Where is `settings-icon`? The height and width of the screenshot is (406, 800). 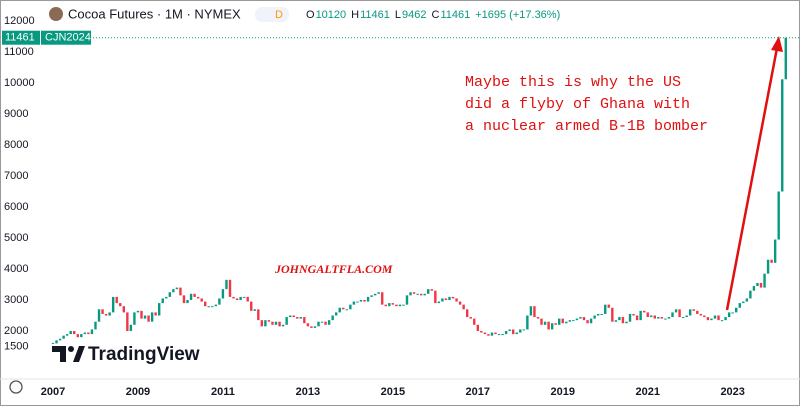 settings-icon is located at coordinates (16, 387).